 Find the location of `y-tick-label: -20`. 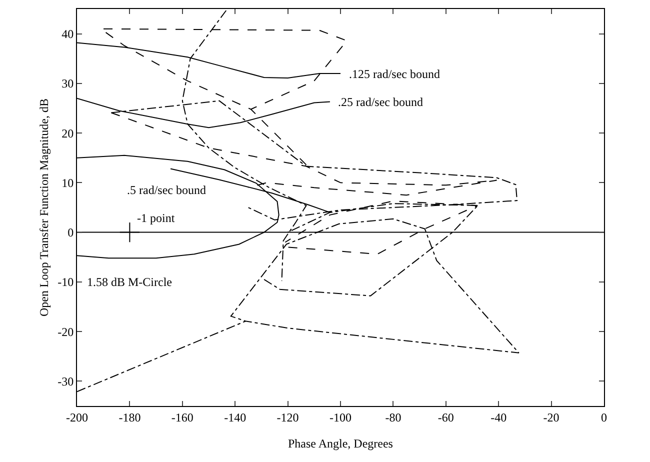

y-tick-label: -20 is located at coordinates (66, 331).